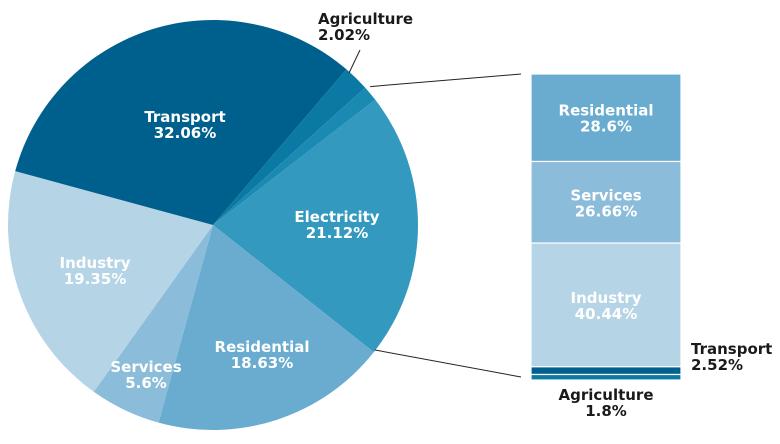 The height and width of the screenshot is (444, 780). I want to click on bar-segment-services, so click(606, 202).